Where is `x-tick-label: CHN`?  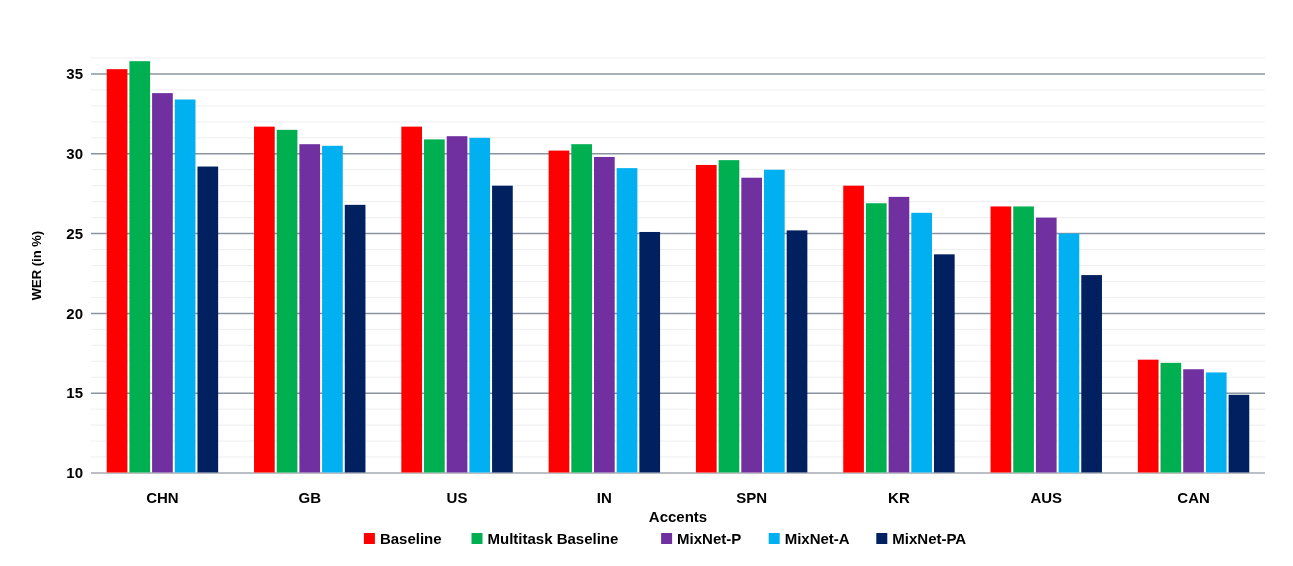
x-tick-label: CHN is located at coordinates (162, 497).